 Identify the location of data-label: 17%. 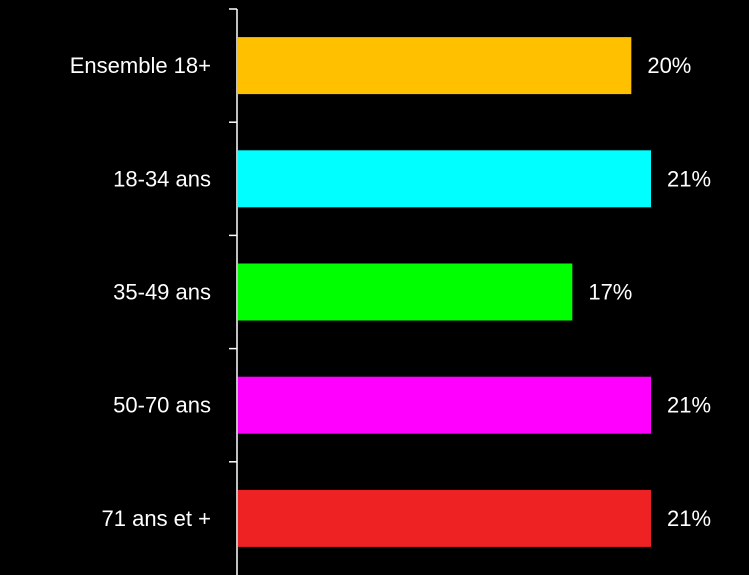
(610, 292).